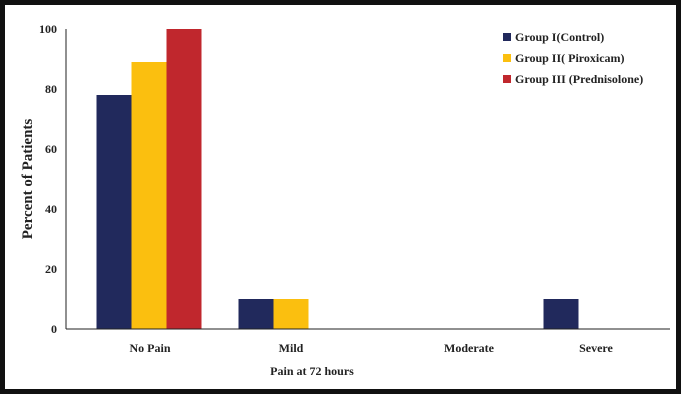 The height and width of the screenshot is (394, 681). I want to click on y-tick-label: 100, so click(48, 29).